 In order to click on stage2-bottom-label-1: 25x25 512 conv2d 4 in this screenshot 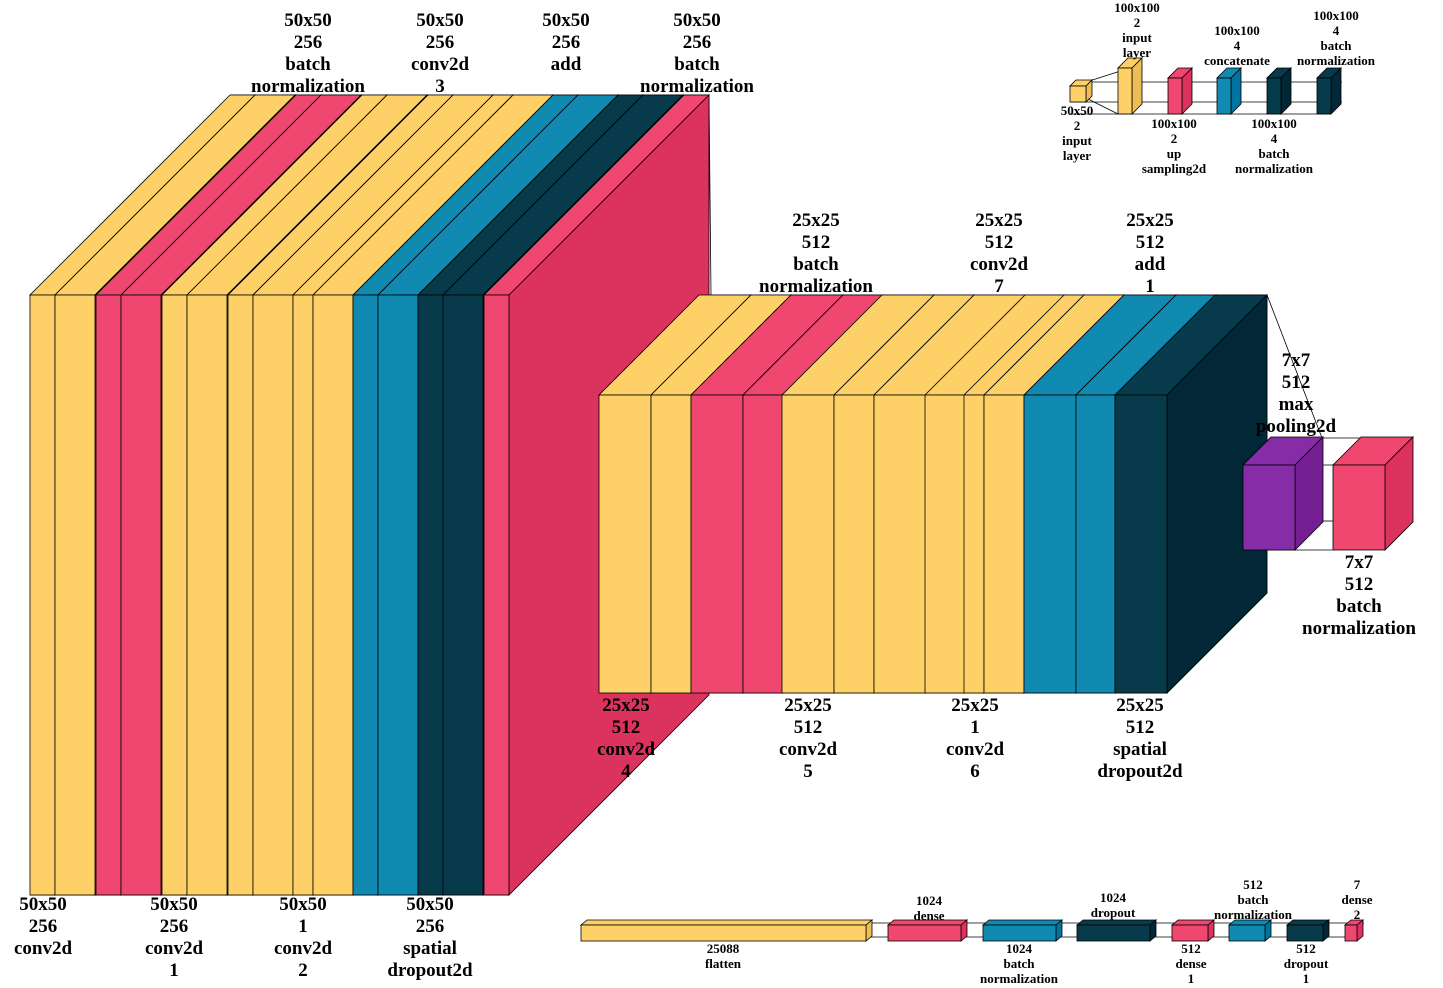, I will do `click(626, 738)`.